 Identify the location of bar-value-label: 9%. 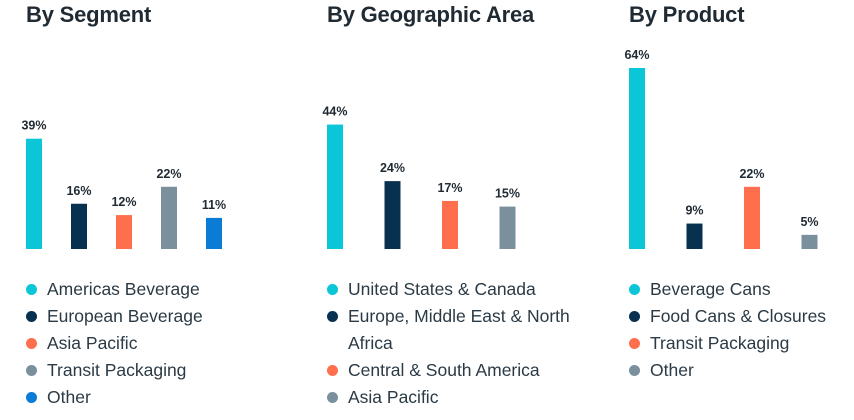
(694, 211).